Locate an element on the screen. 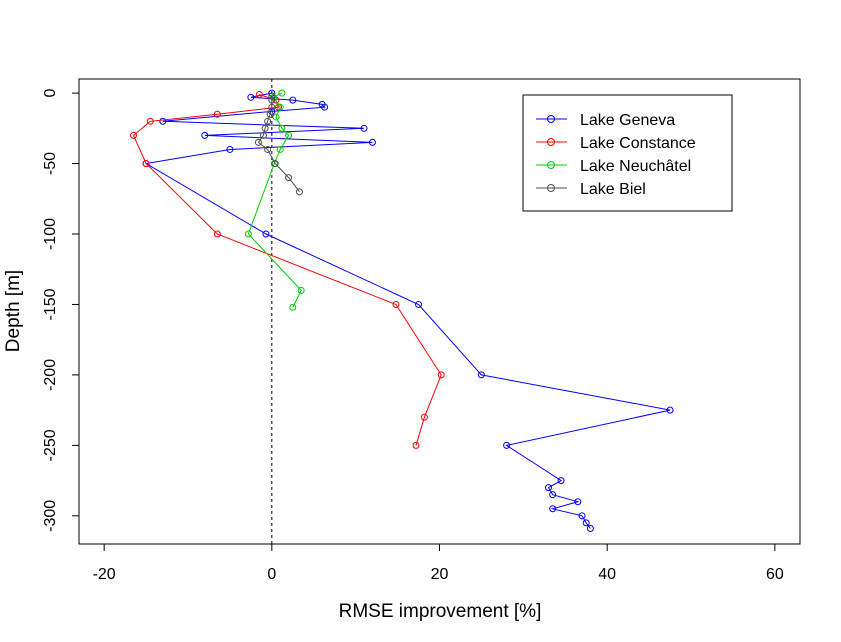 The image size is (841, 642). legend-label: Lake Neuchâtel is located at coordinates (635, 166).